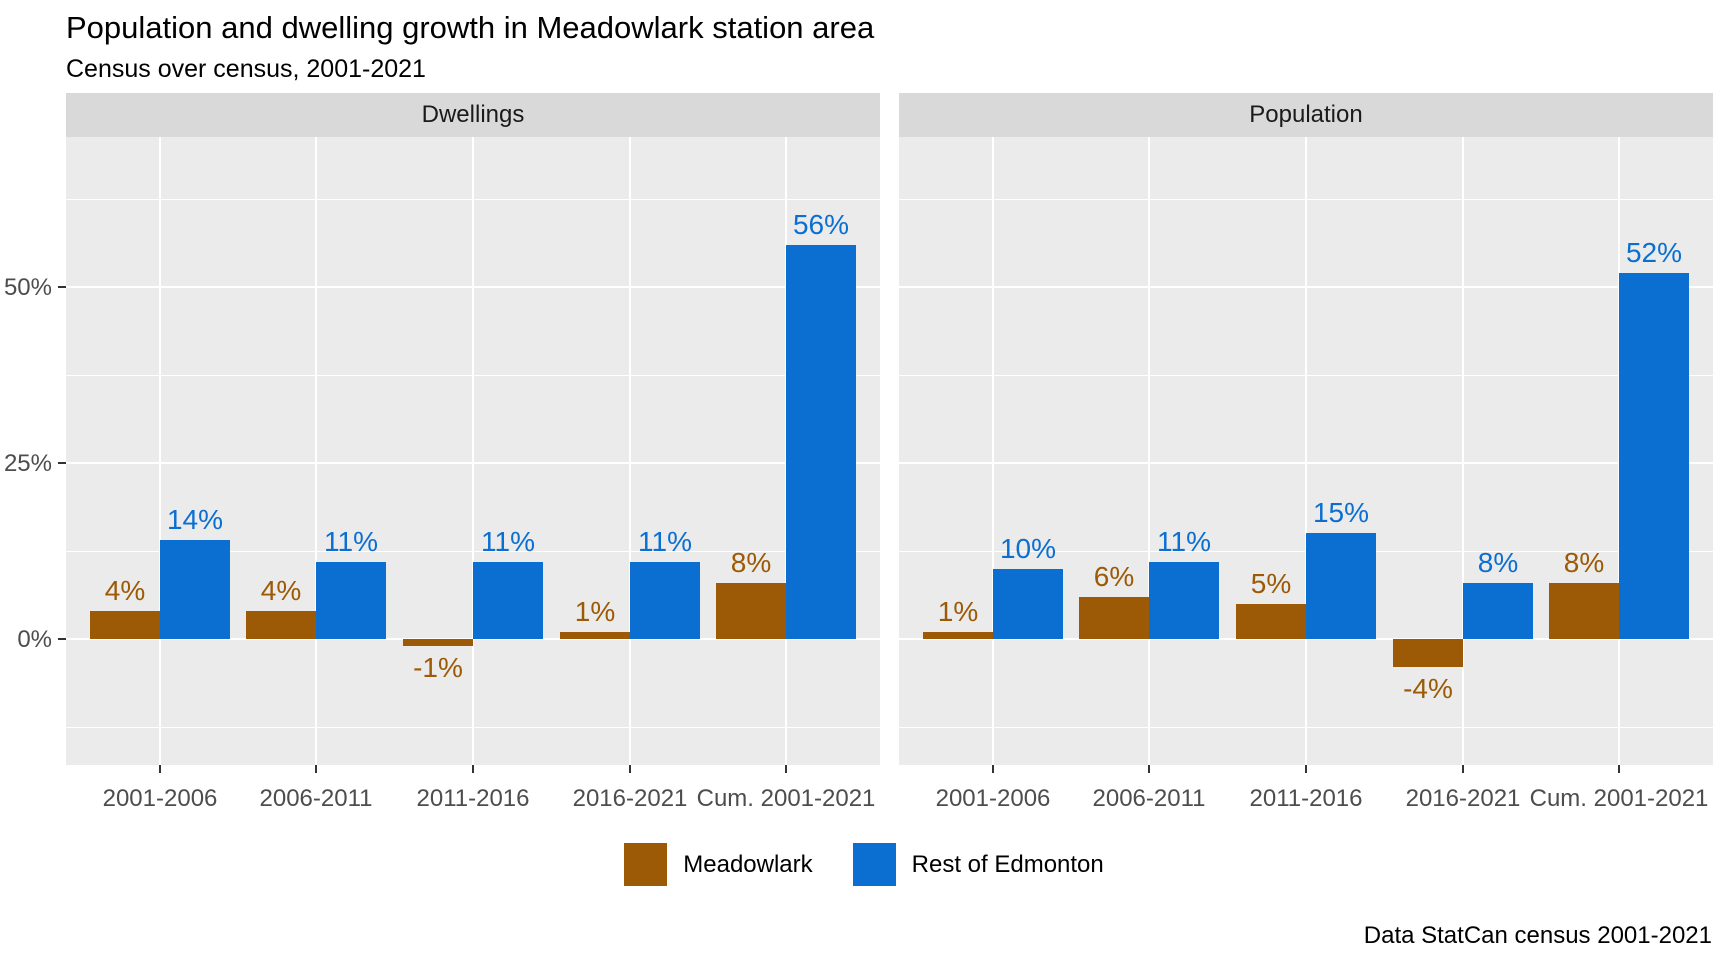 The height and width of the screenshot is (960, 1728). Describe the element at coordinates (438, 667) in the screenshot. I see `value-label: -1%` at that location.